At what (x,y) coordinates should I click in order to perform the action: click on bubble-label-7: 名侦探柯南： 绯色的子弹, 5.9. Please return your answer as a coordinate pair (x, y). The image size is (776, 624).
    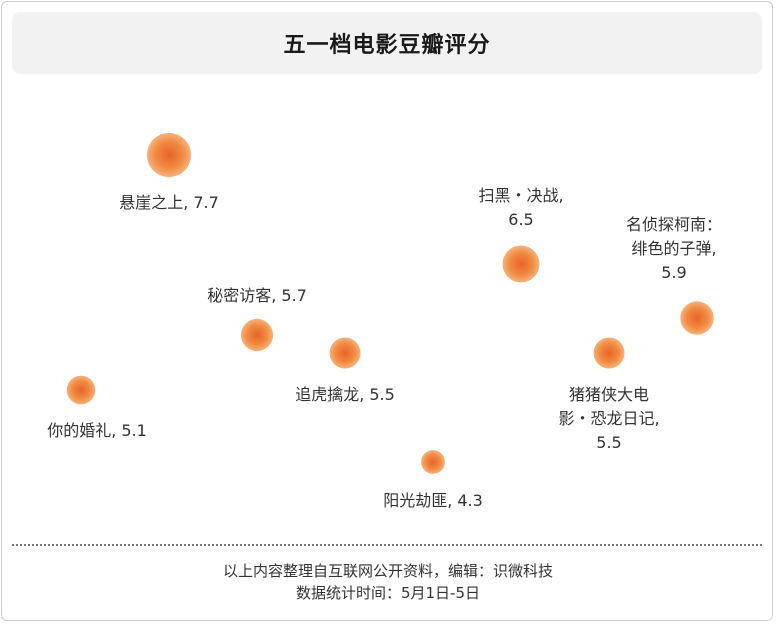
    Looking at the image, I should click on (674, 248).